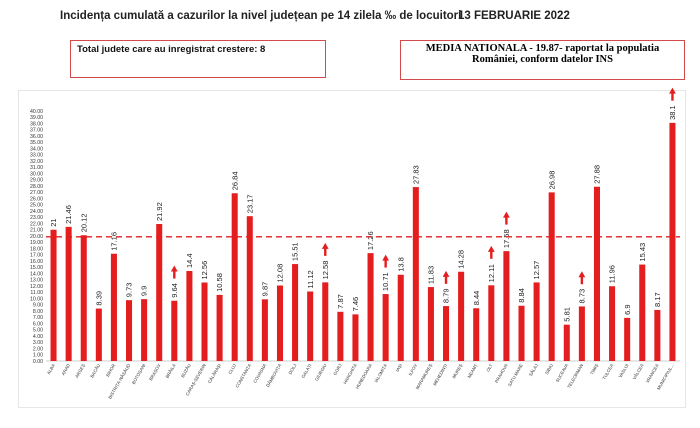 This screenshot has height=428, width=700. I want to click on data-label: 38.1, so click(672, 112).